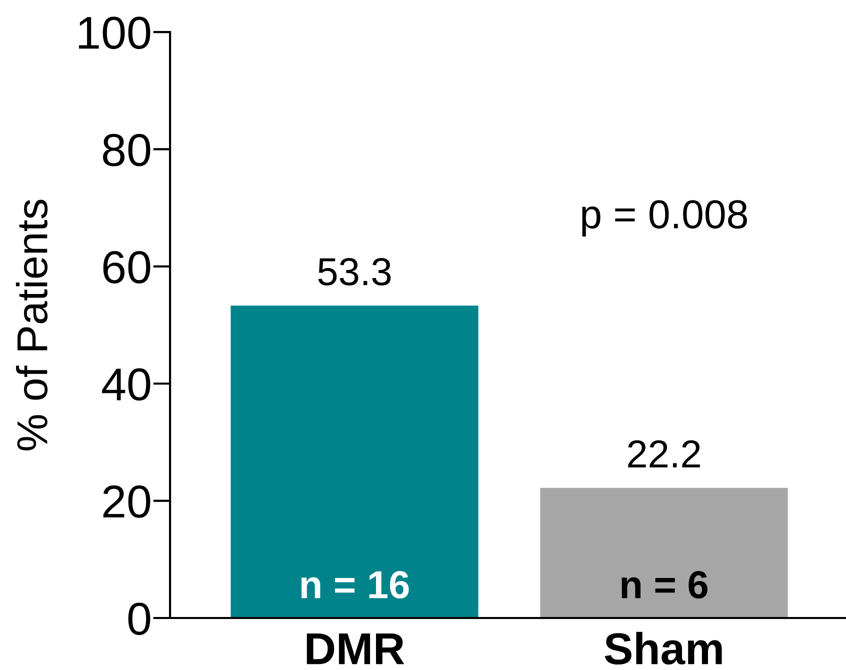 This screenshot has height=670, width=846. What do you see at coordinates (126, 267) in the screenshot?
I see `y-tick-label: 60` at bounding box center [126, 267].